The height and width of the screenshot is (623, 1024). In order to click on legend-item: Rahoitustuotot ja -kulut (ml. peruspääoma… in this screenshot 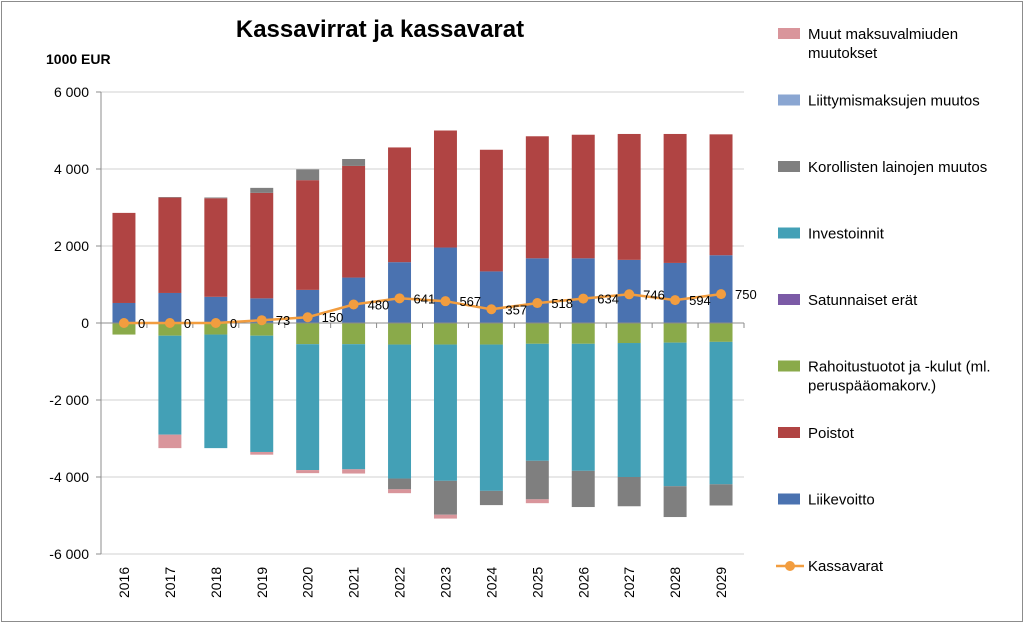, I will do `click(884, 377)`.